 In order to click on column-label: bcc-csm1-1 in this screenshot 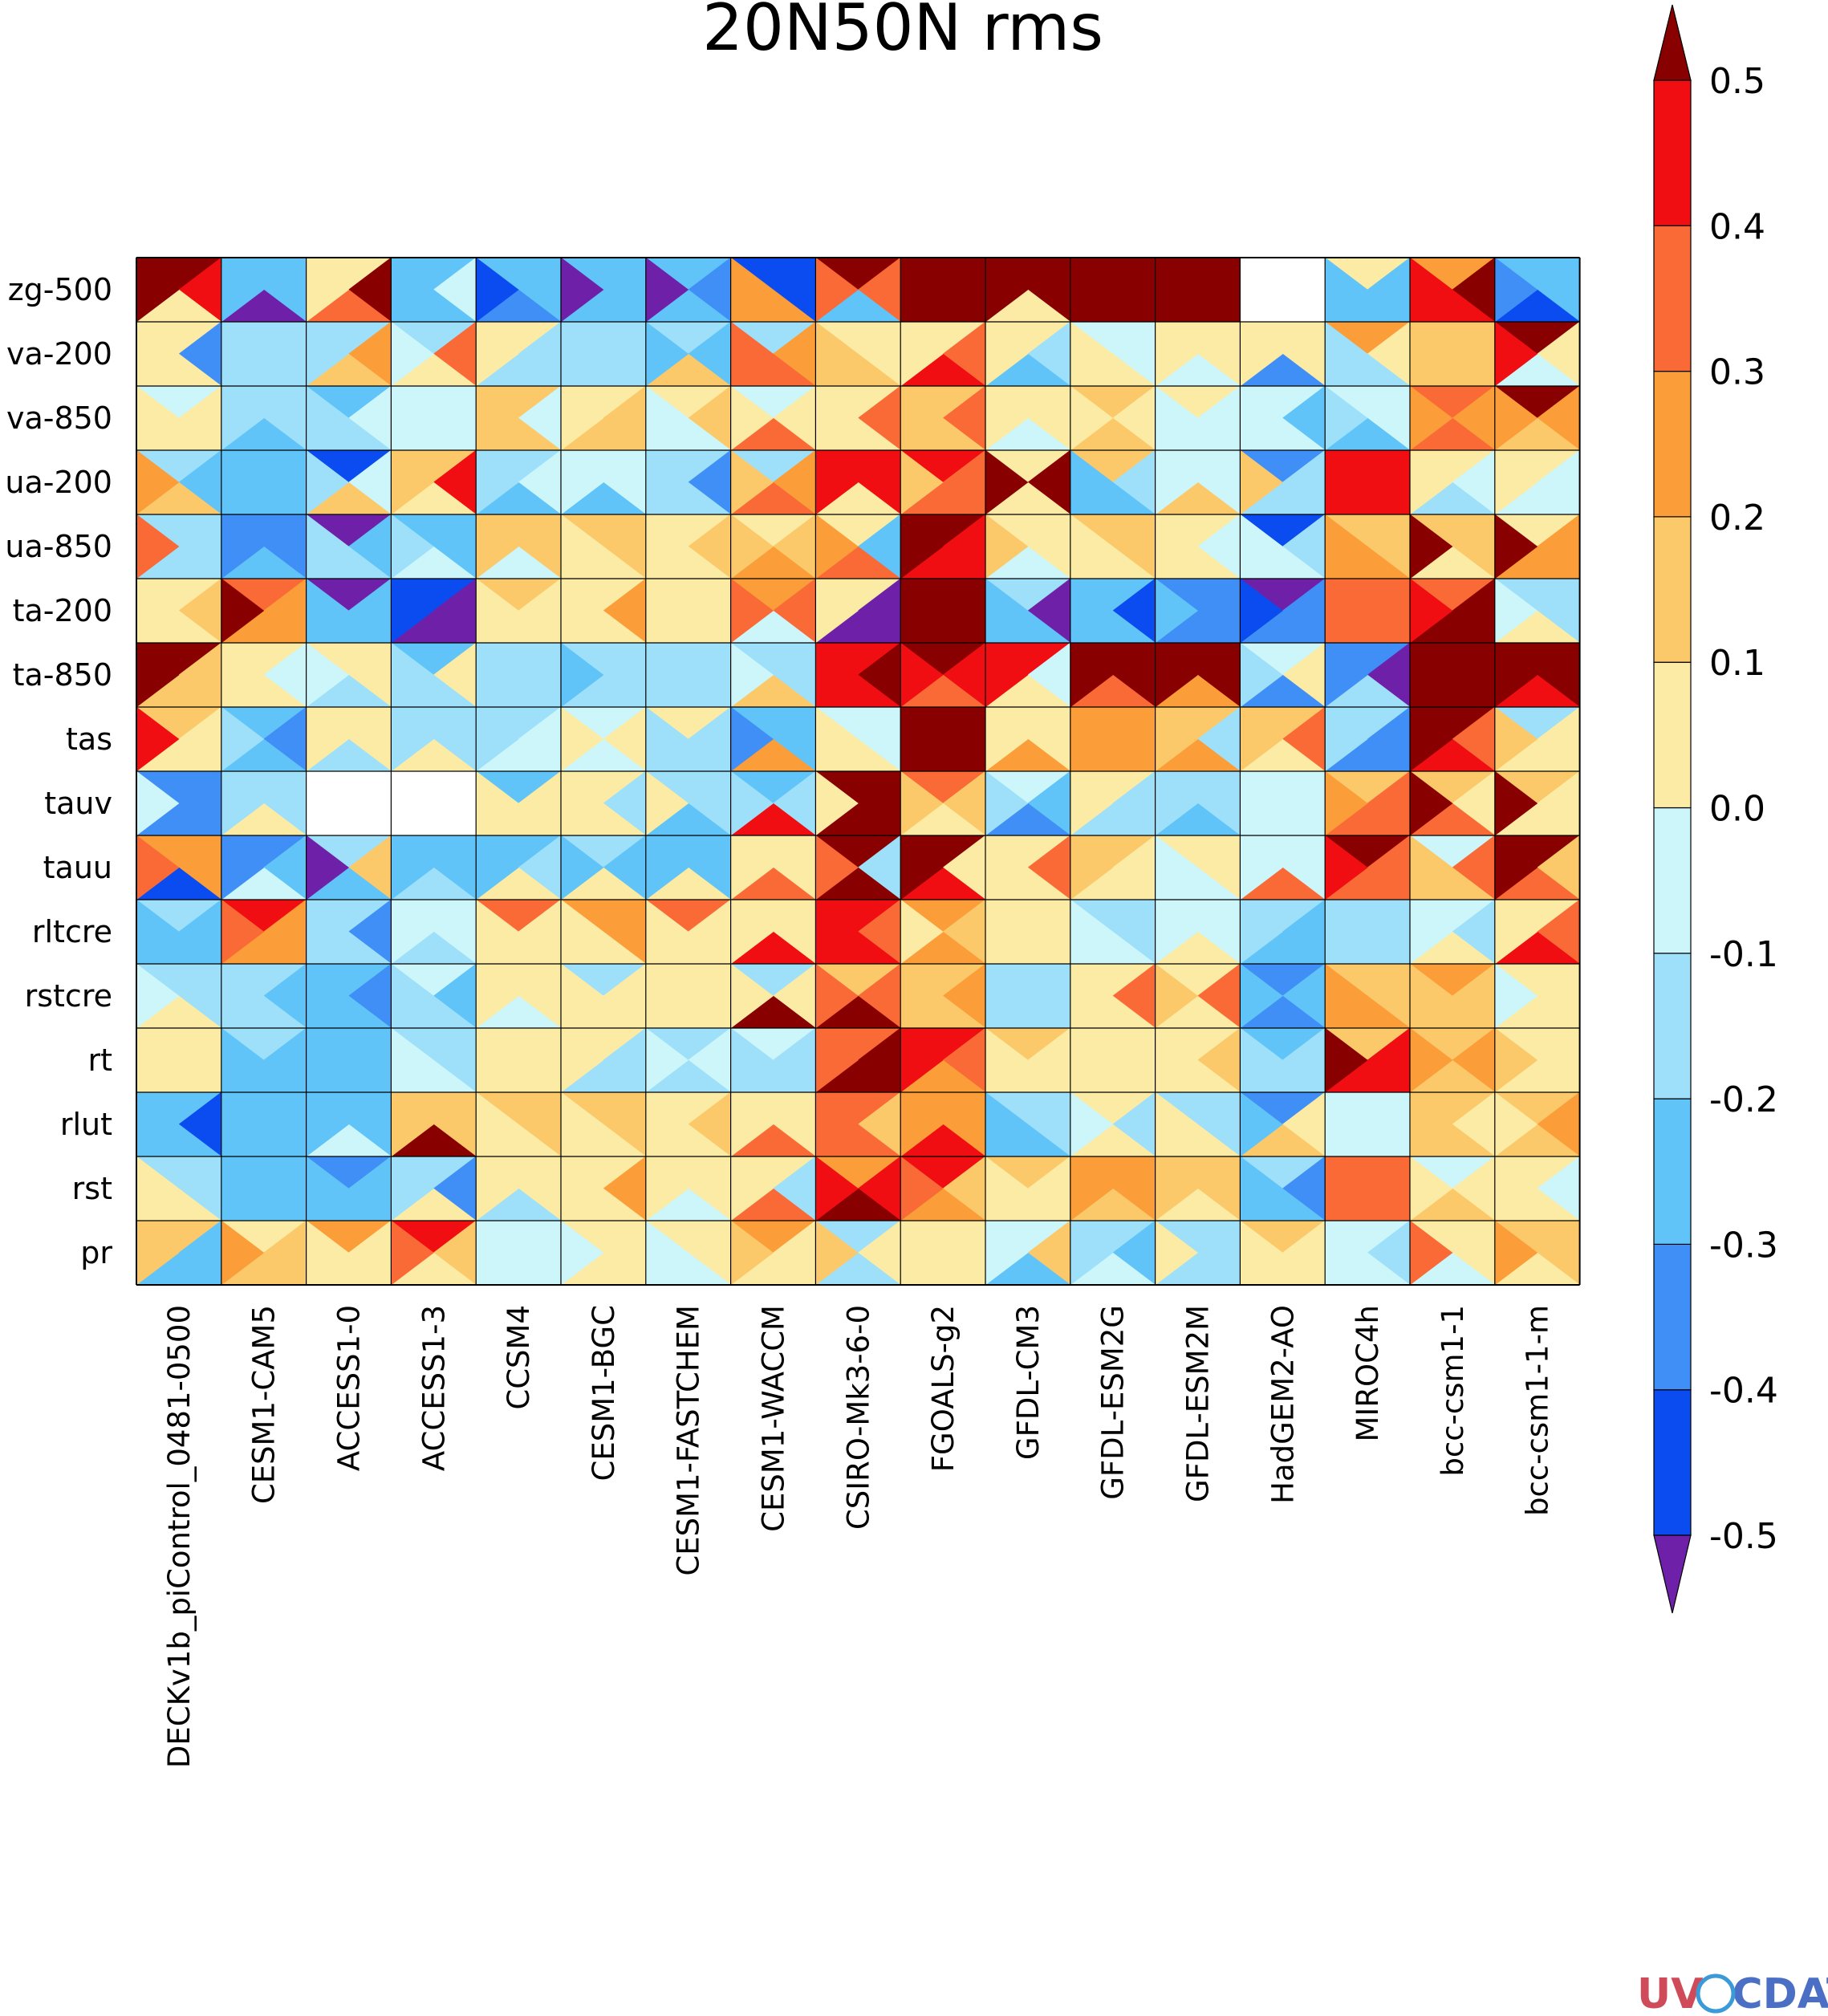, I will do `click(1453, 1391)`.